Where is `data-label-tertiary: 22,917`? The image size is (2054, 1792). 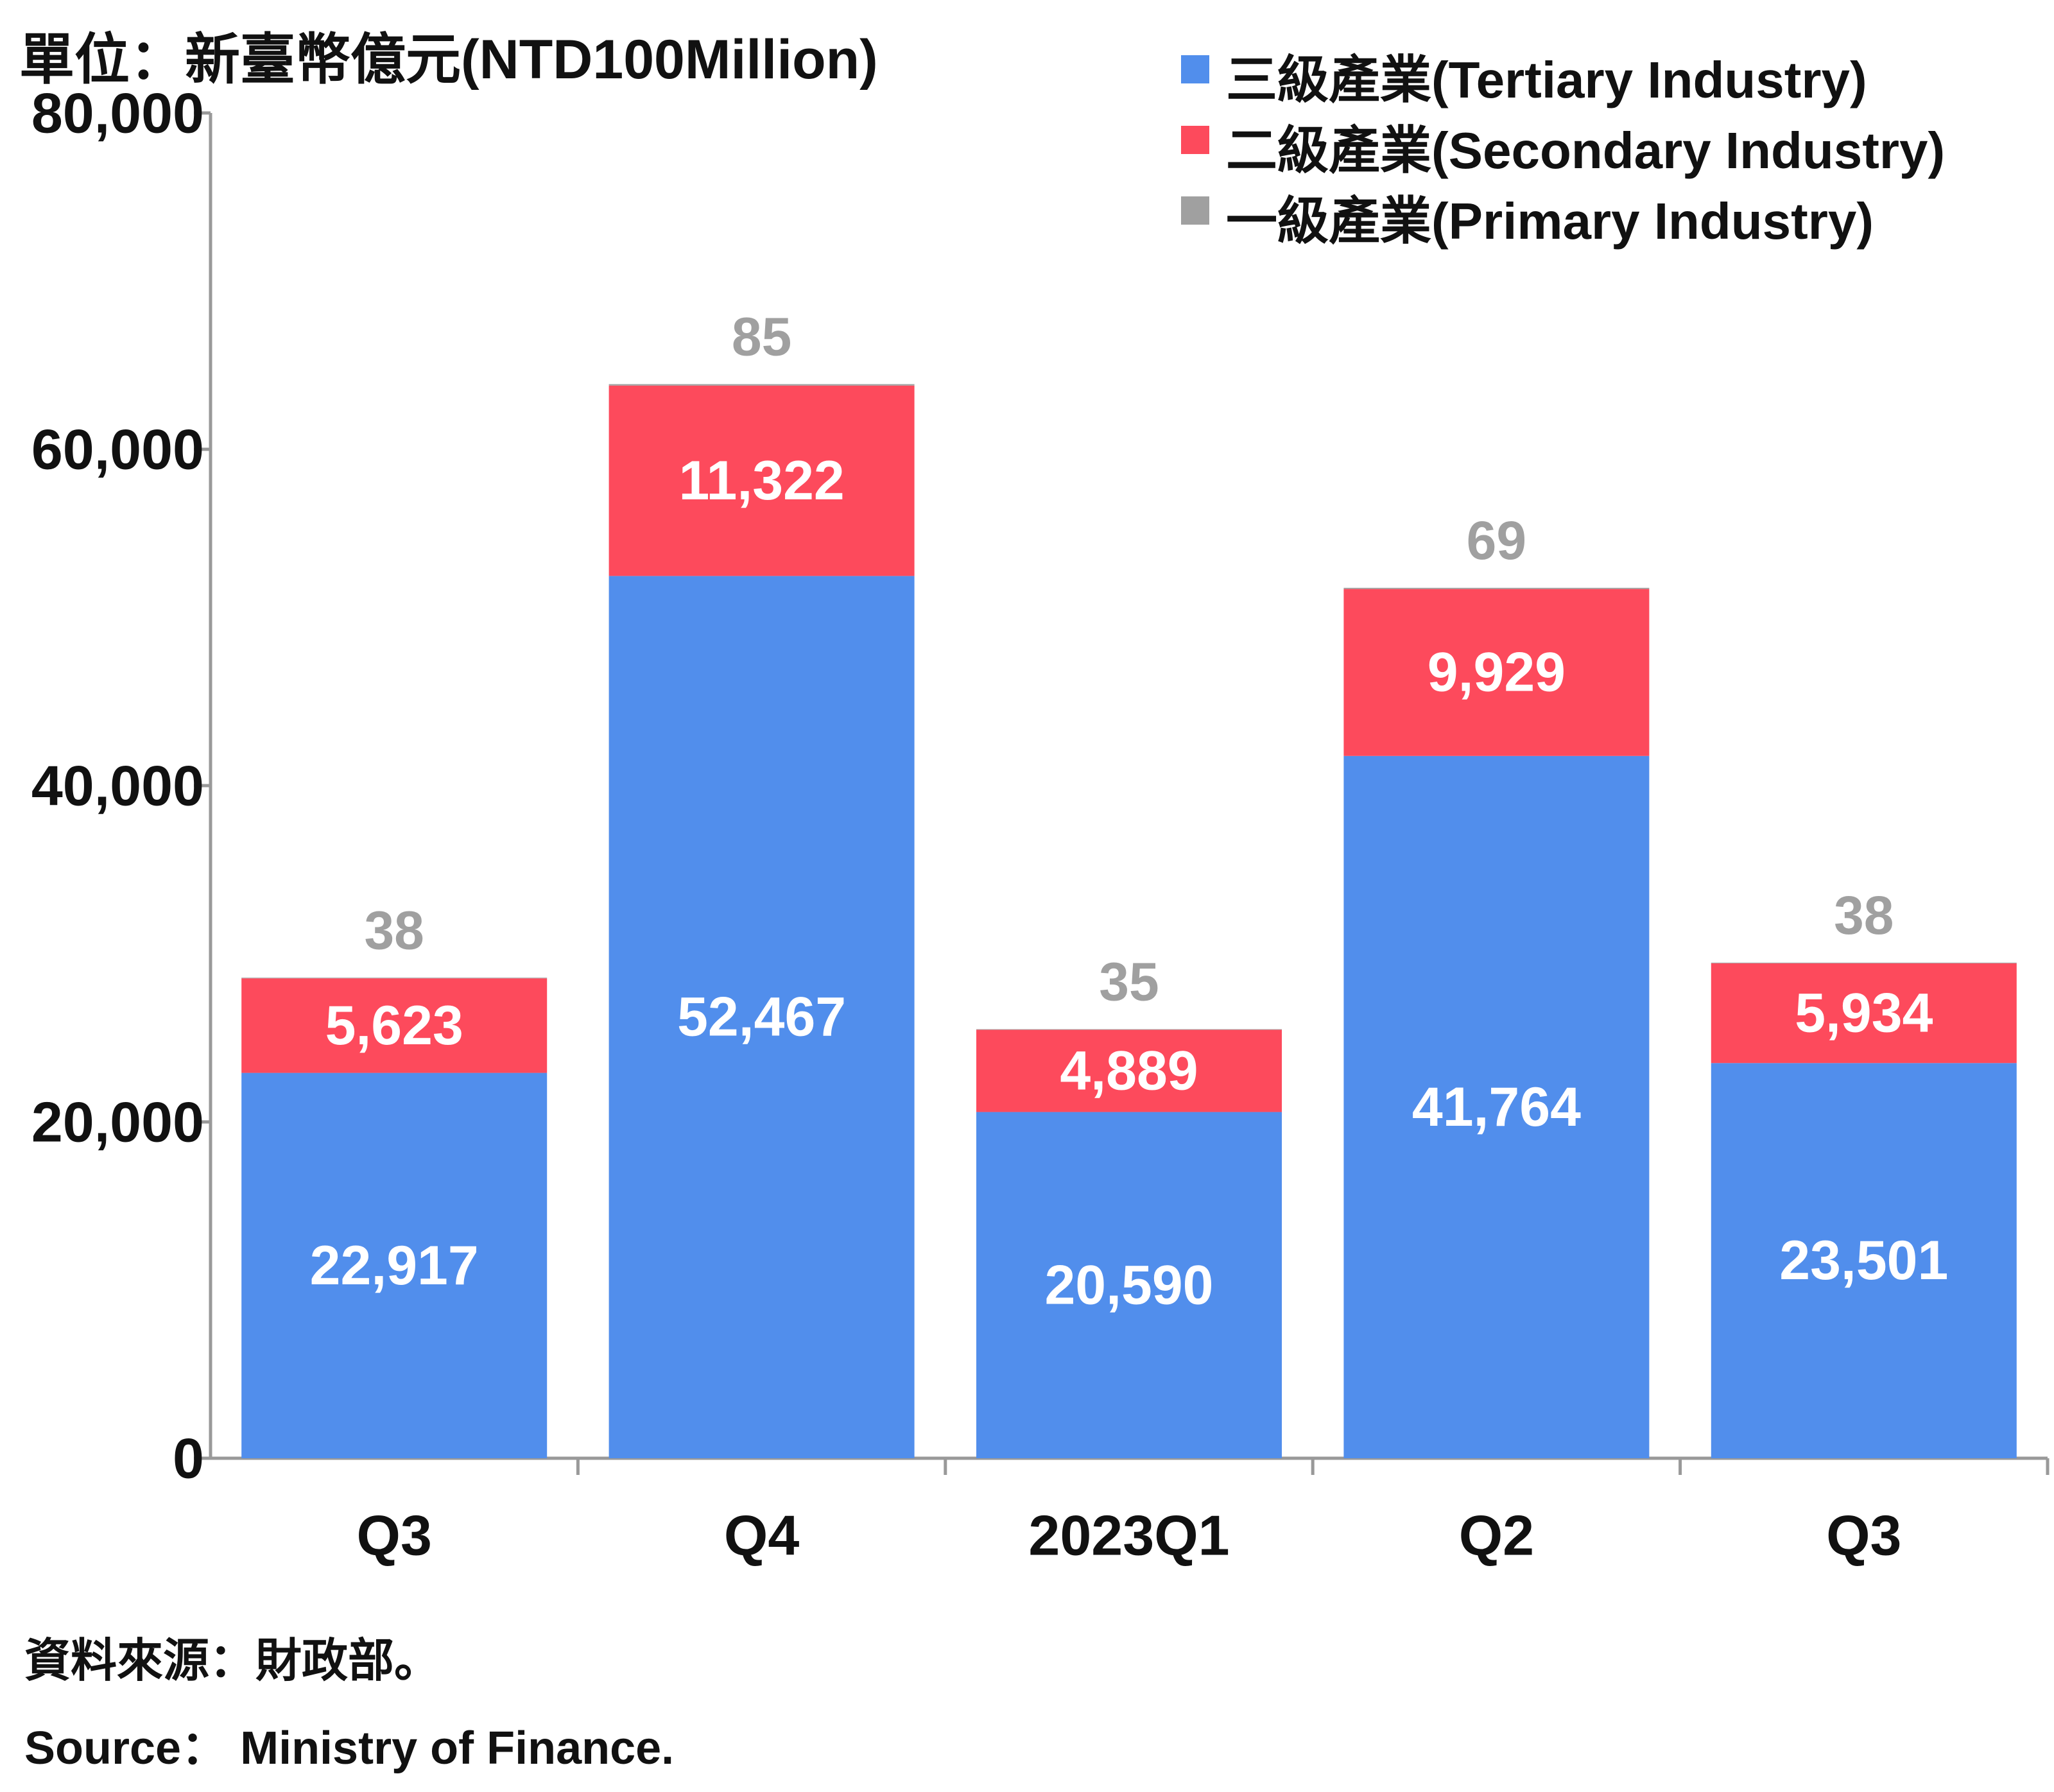
data-label-tertiary: 22,917 is located at coordinates (394, 1266).